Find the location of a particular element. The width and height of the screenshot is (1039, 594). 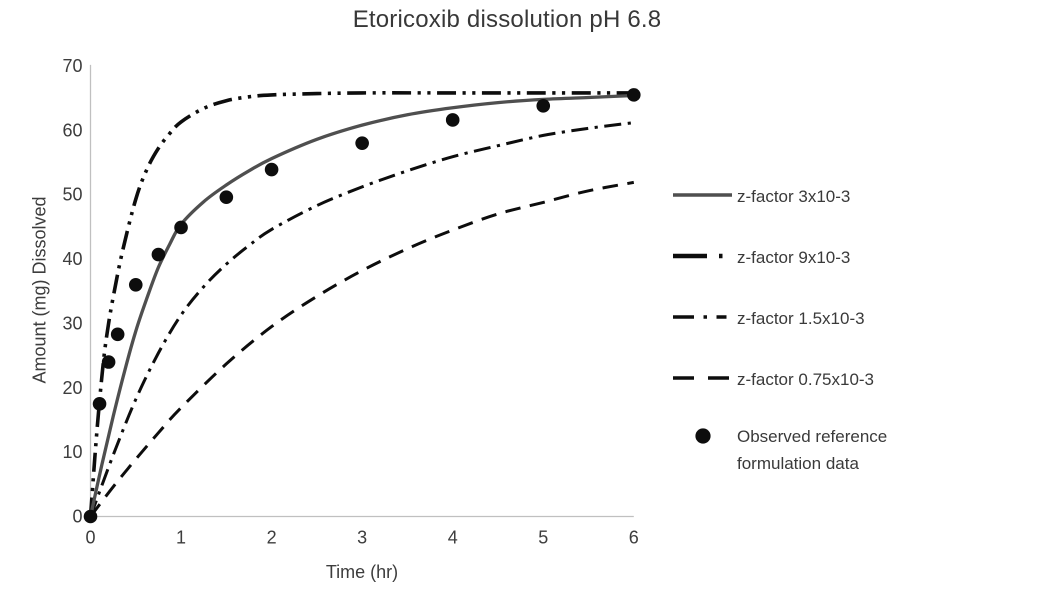

legend-label: z-factor 1.5x10-3 is located at coordinates (801, 318).